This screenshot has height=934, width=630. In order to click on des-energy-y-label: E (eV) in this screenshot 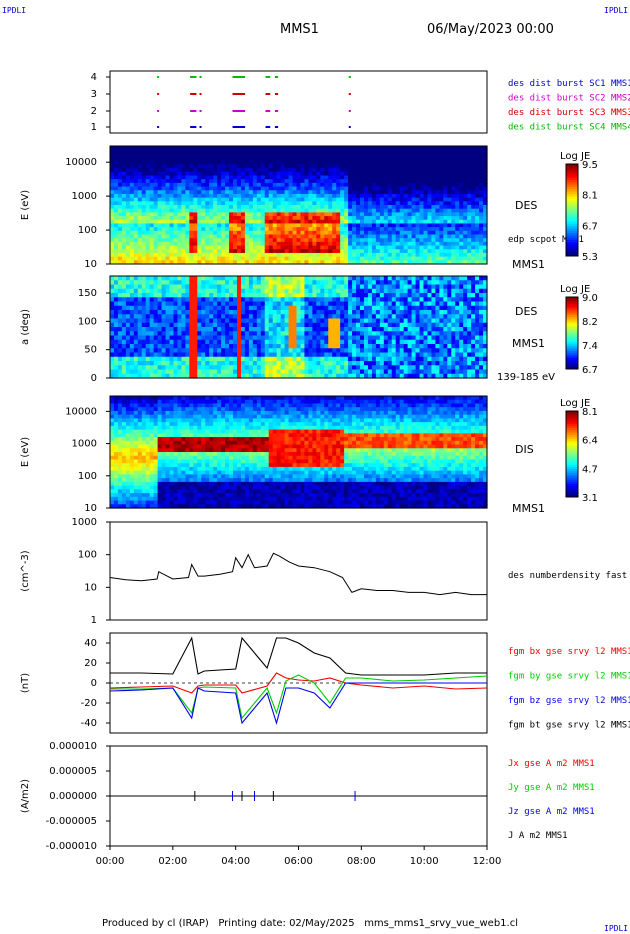, I will do `click(25, 205)`.